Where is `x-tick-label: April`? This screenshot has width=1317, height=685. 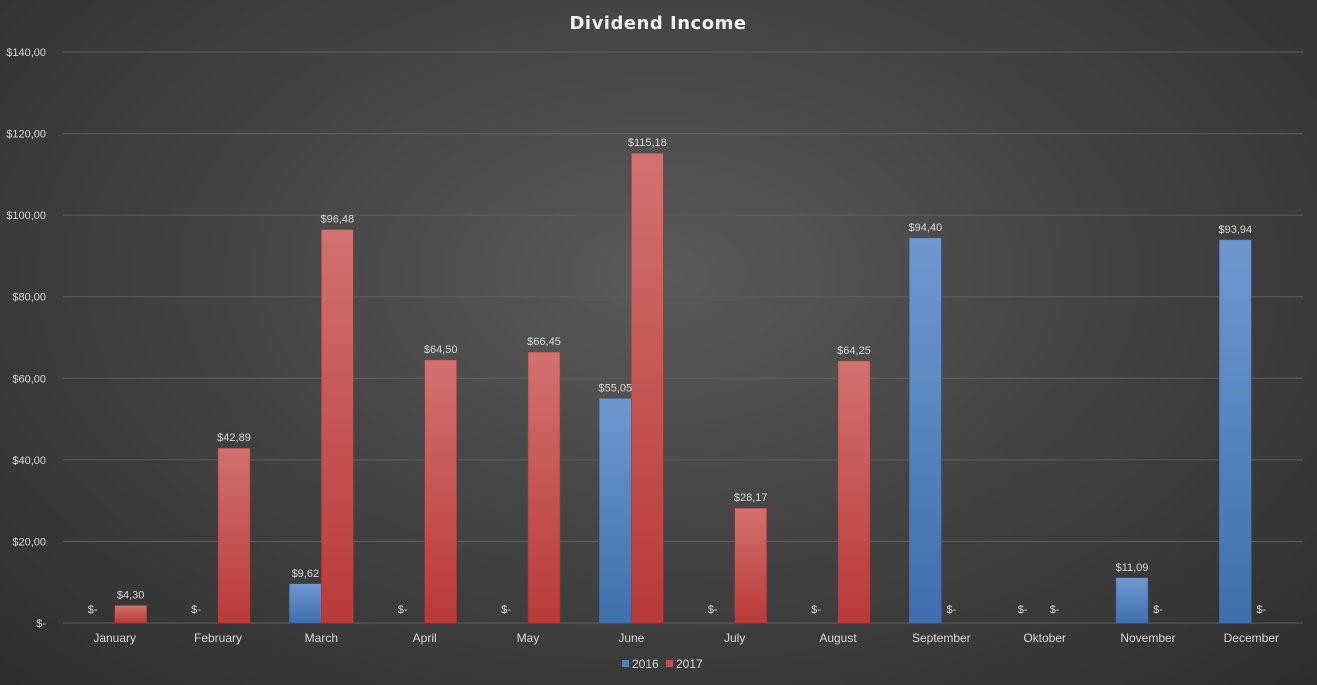 x-tick-label: April is located at coordinates (425, 638).